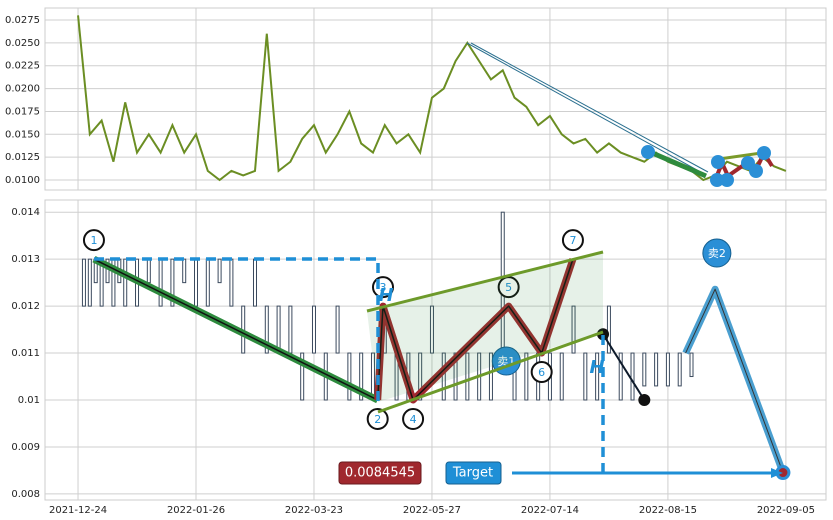  I want to click on pattern-line, so click(678, 164).